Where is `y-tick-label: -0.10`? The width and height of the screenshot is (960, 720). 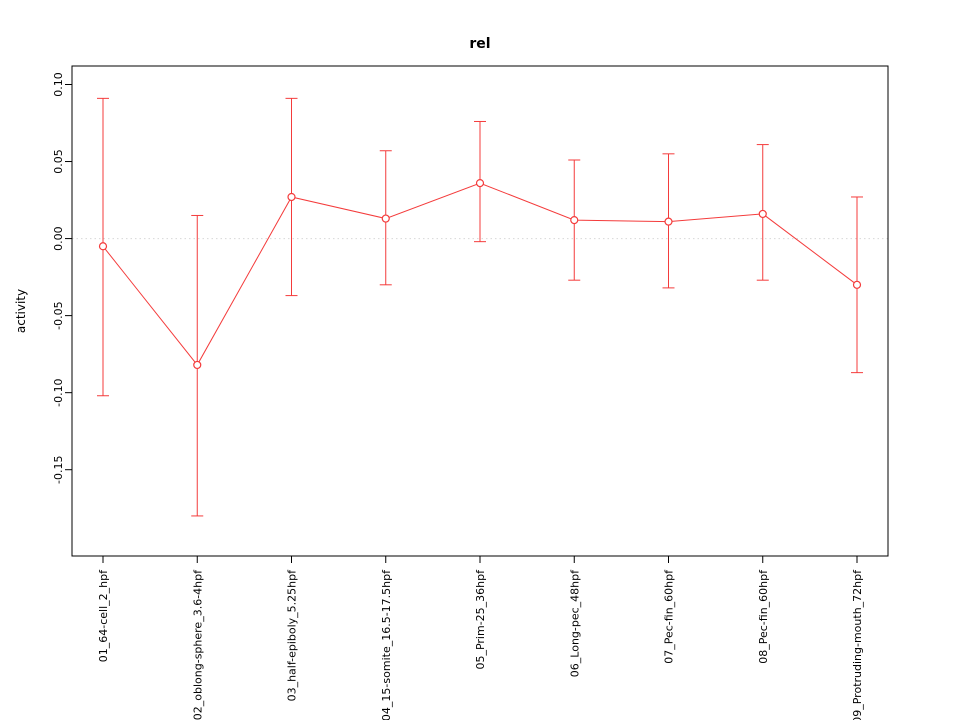
y-tick-label: -0.10 is located at coordinates (58, 392).